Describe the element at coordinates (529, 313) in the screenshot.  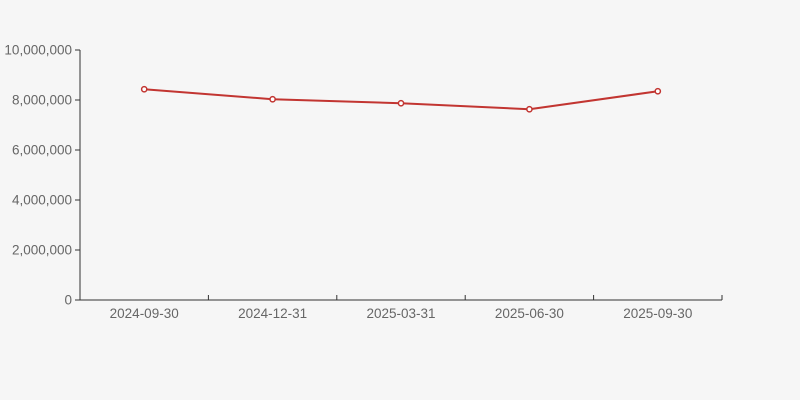
I see `x-axis-label: 2025-06-30` at that location.